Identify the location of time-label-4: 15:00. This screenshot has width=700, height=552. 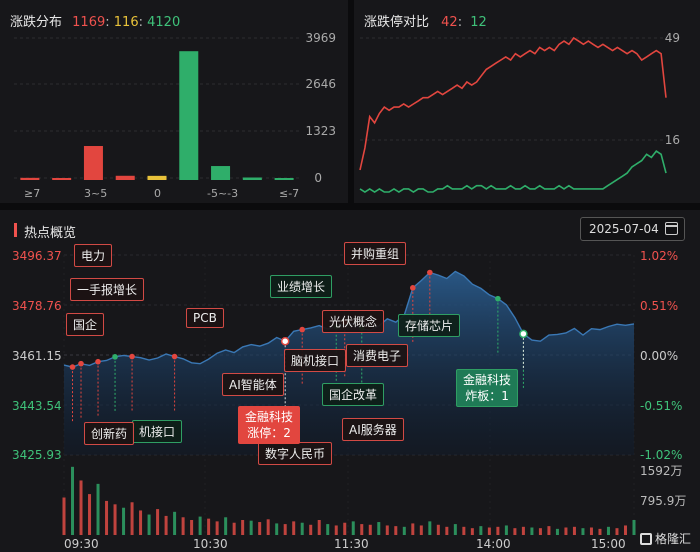
(608, 544).